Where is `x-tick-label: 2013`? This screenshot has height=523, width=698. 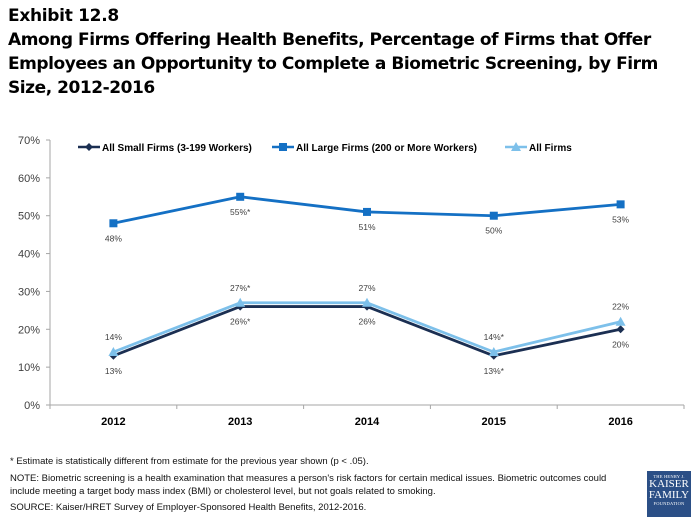
x-tick-label: 2013 is located at coordinates (240, 420).